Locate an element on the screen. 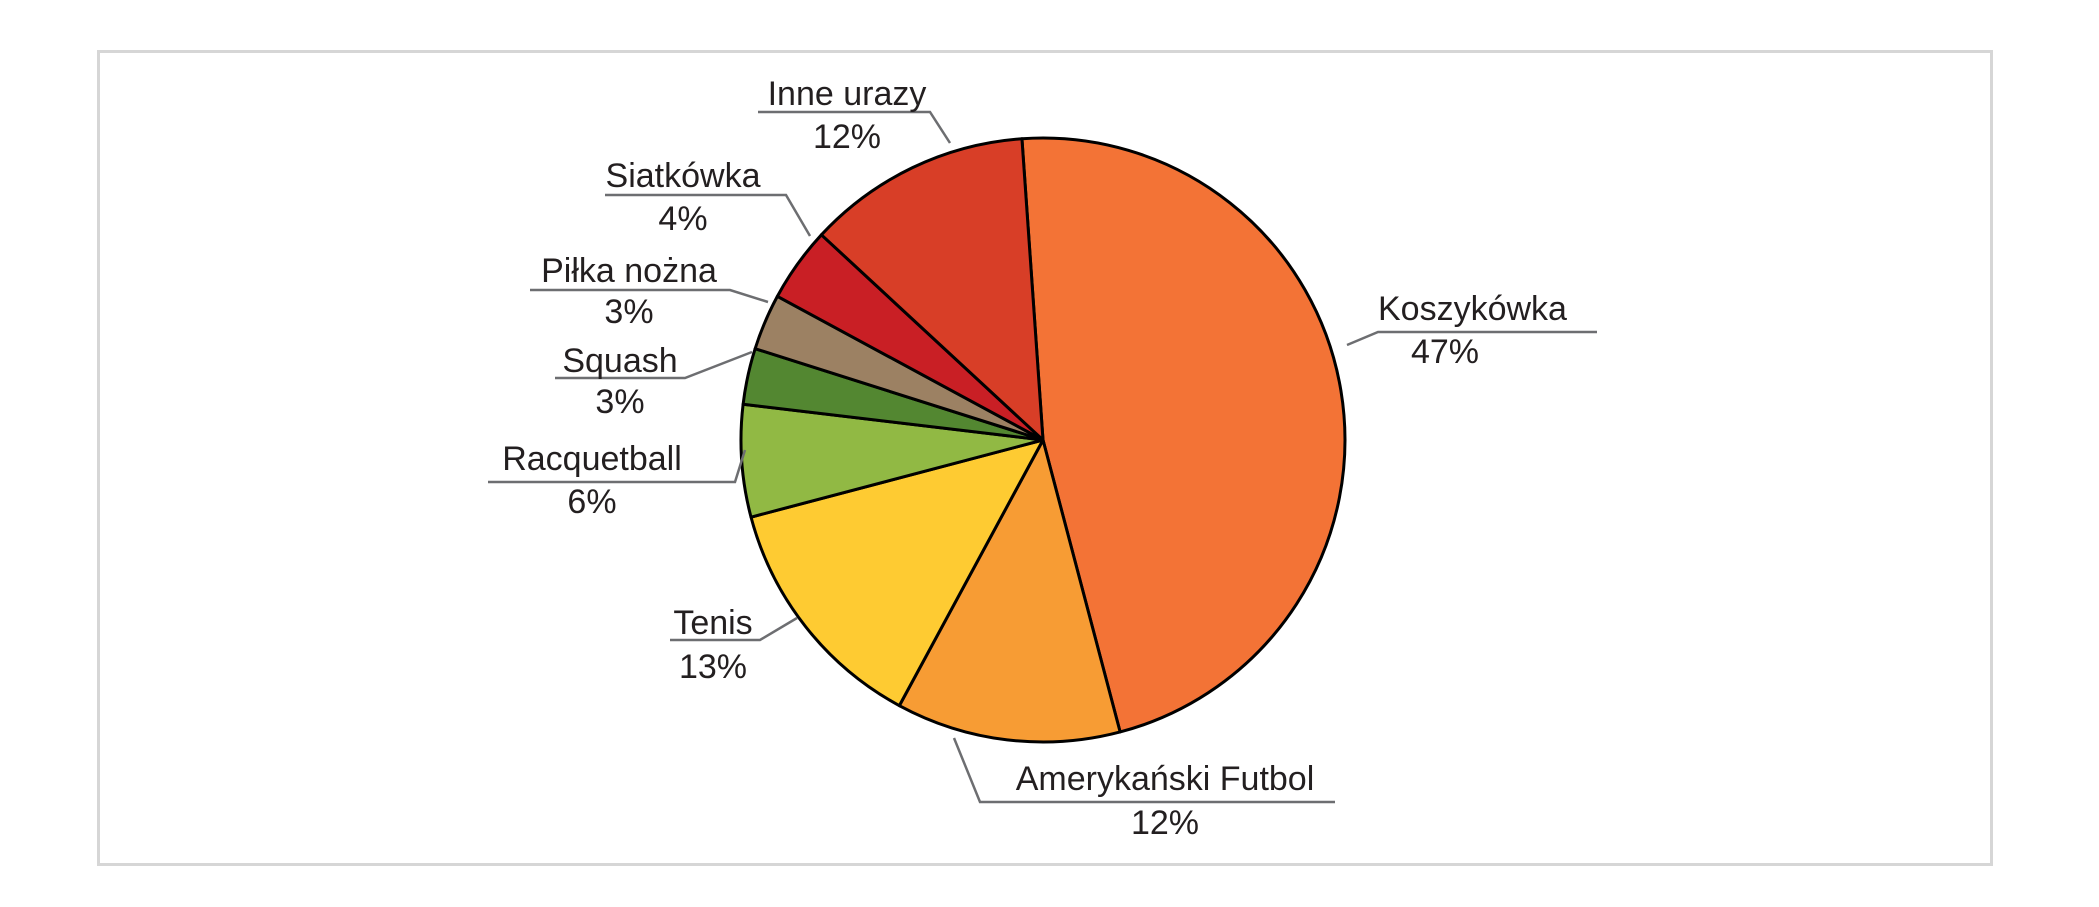 This screenshot has width=2099, height=907. slice-label-percent: 4% is located at coordinates (682, 219).